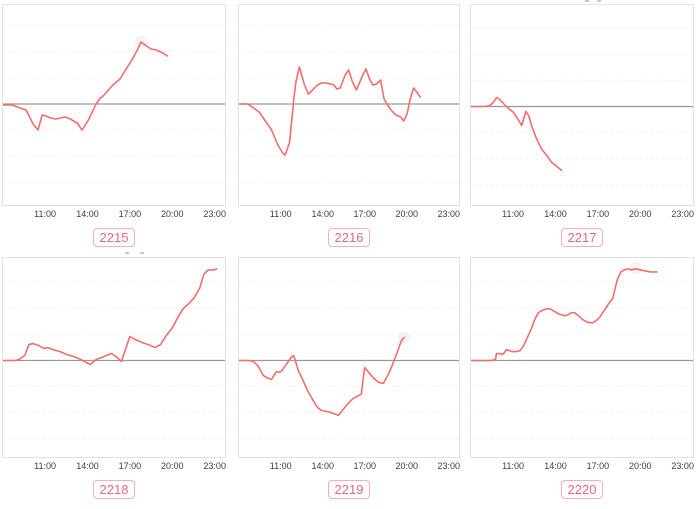 The width and height of the screenshot is (700, 509). I want to click on chart-id-tag: 2219, so click(349, 489).